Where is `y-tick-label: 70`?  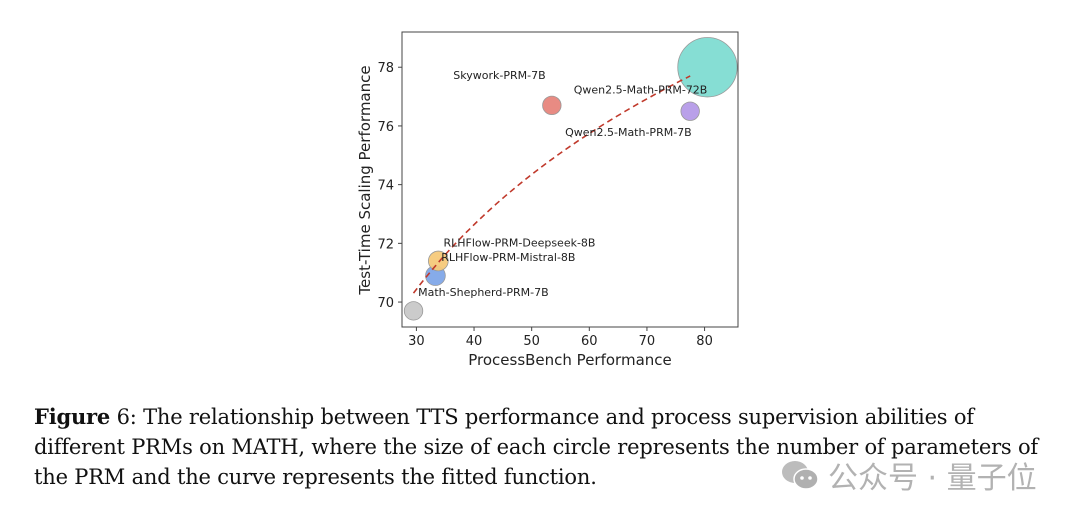 y-tick-label: 70 is located at coordinates (385, 303).